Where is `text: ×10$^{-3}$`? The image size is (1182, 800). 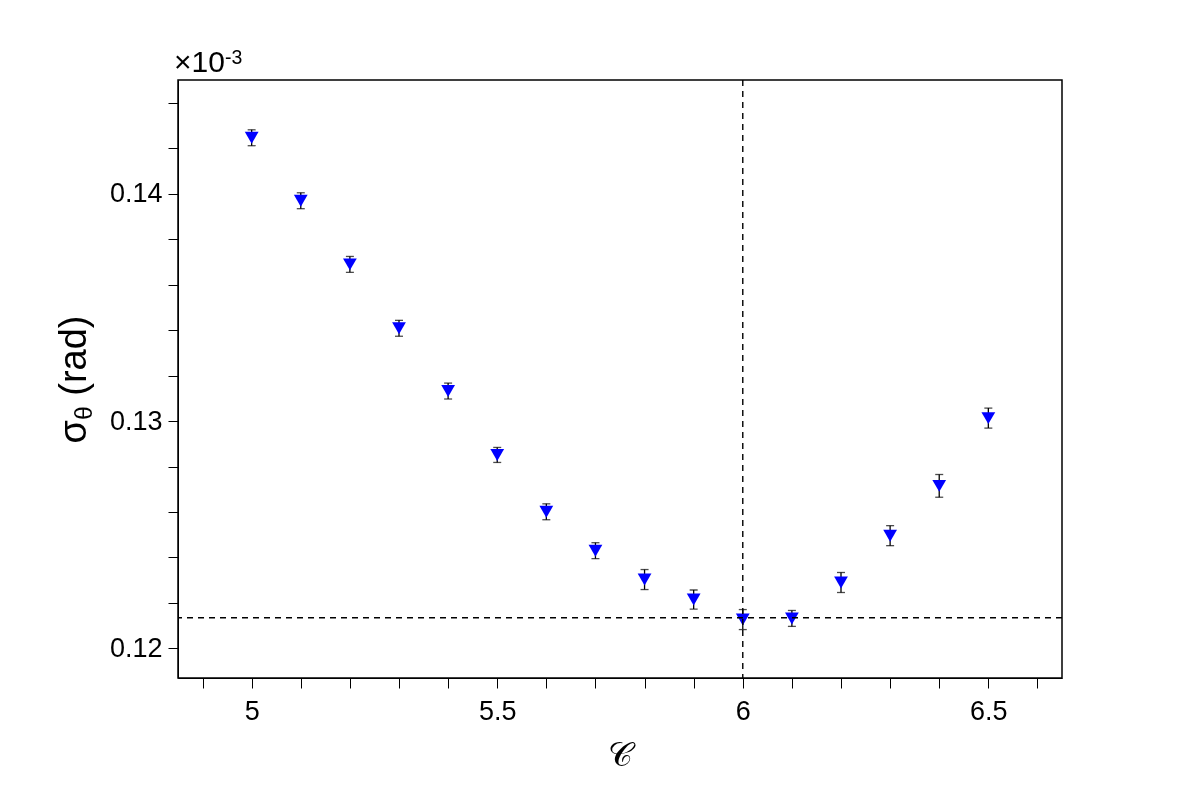 text: ×10$^{-3}$ is located at coordinates (208, 61).